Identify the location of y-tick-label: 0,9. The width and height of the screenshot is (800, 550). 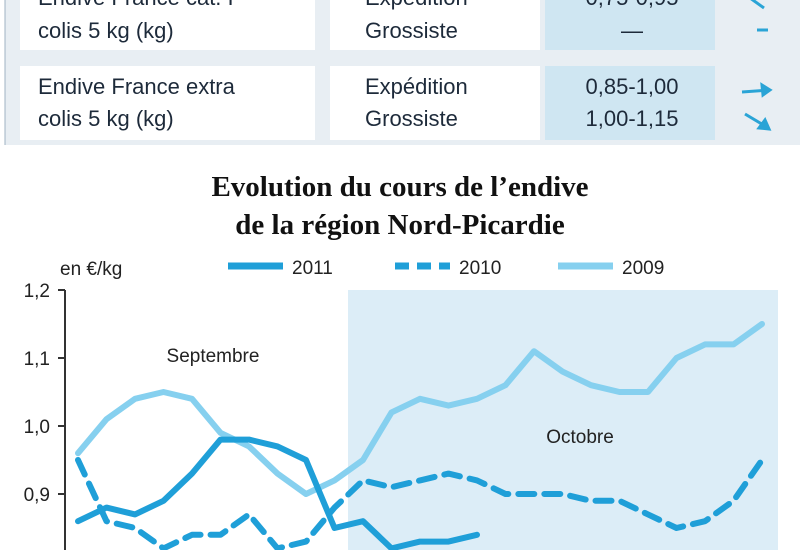
(37, 495).